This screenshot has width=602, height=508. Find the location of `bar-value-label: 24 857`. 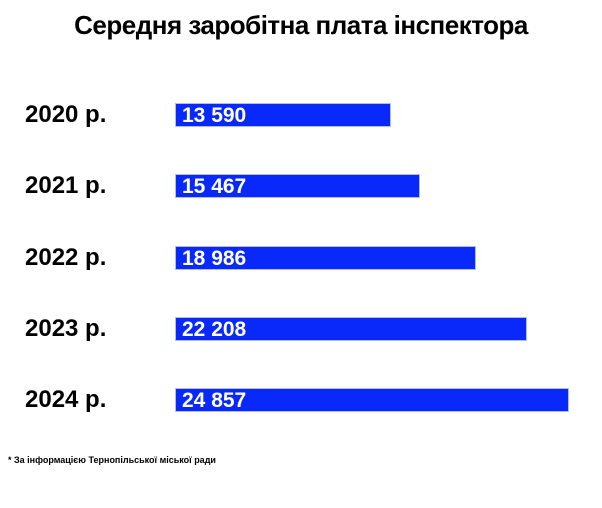

bar-value-label: 24 857 is located at coordinates (214, 400).